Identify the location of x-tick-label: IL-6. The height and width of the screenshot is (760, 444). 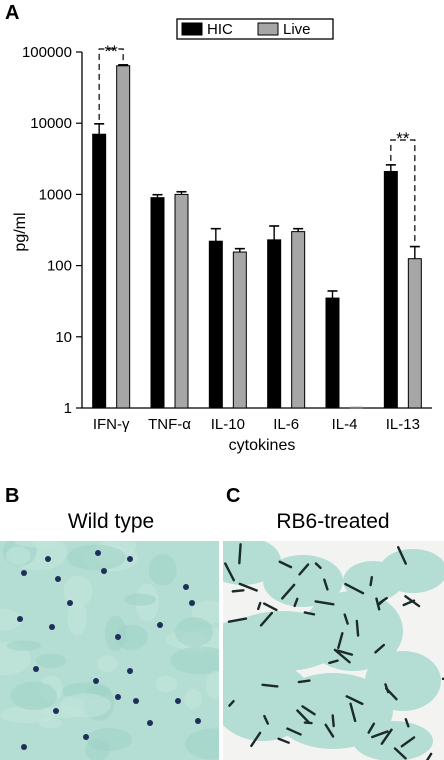
(286, 424).